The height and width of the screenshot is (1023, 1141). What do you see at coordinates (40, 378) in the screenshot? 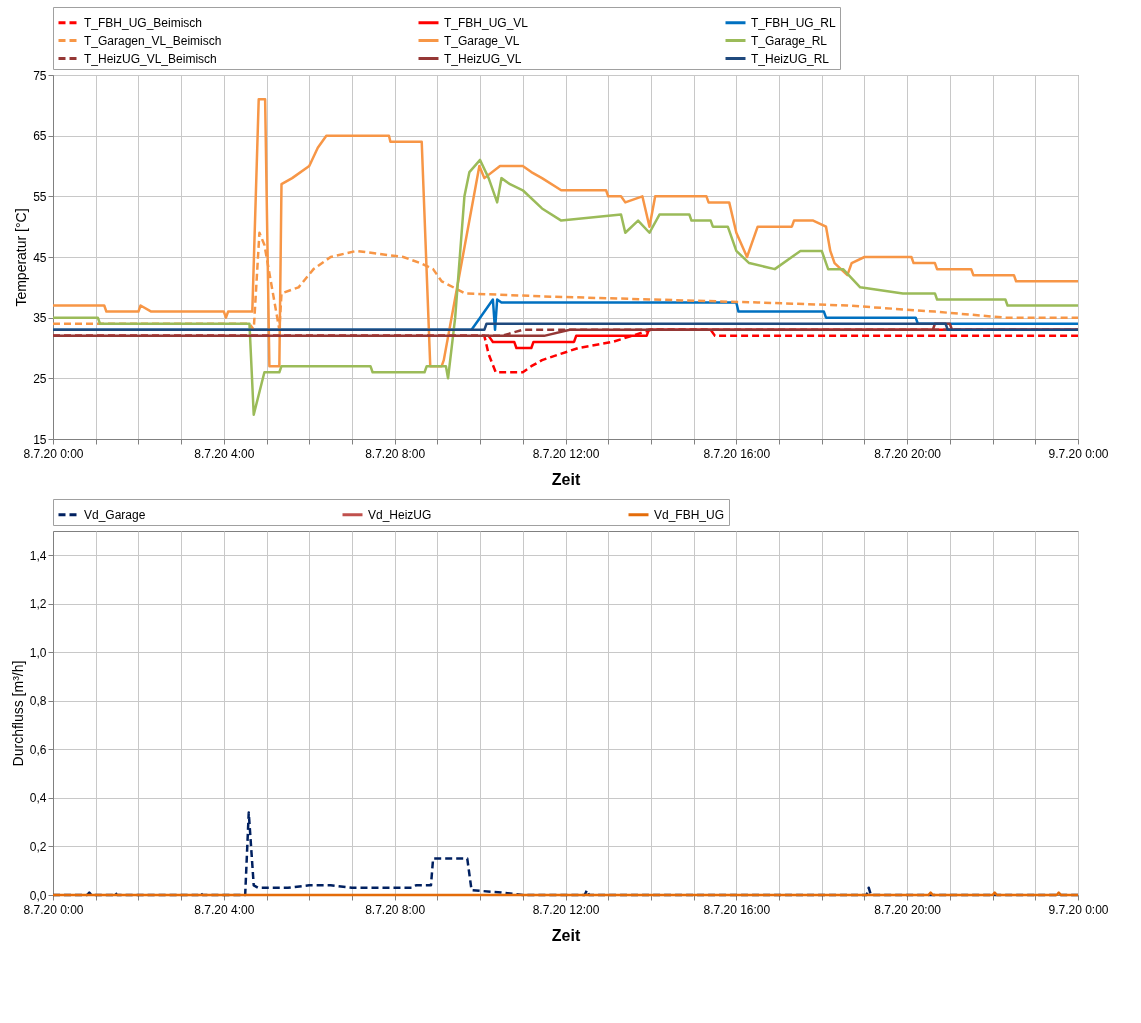
I see `y-tick-label: 25` at bounding box center [40, 378].